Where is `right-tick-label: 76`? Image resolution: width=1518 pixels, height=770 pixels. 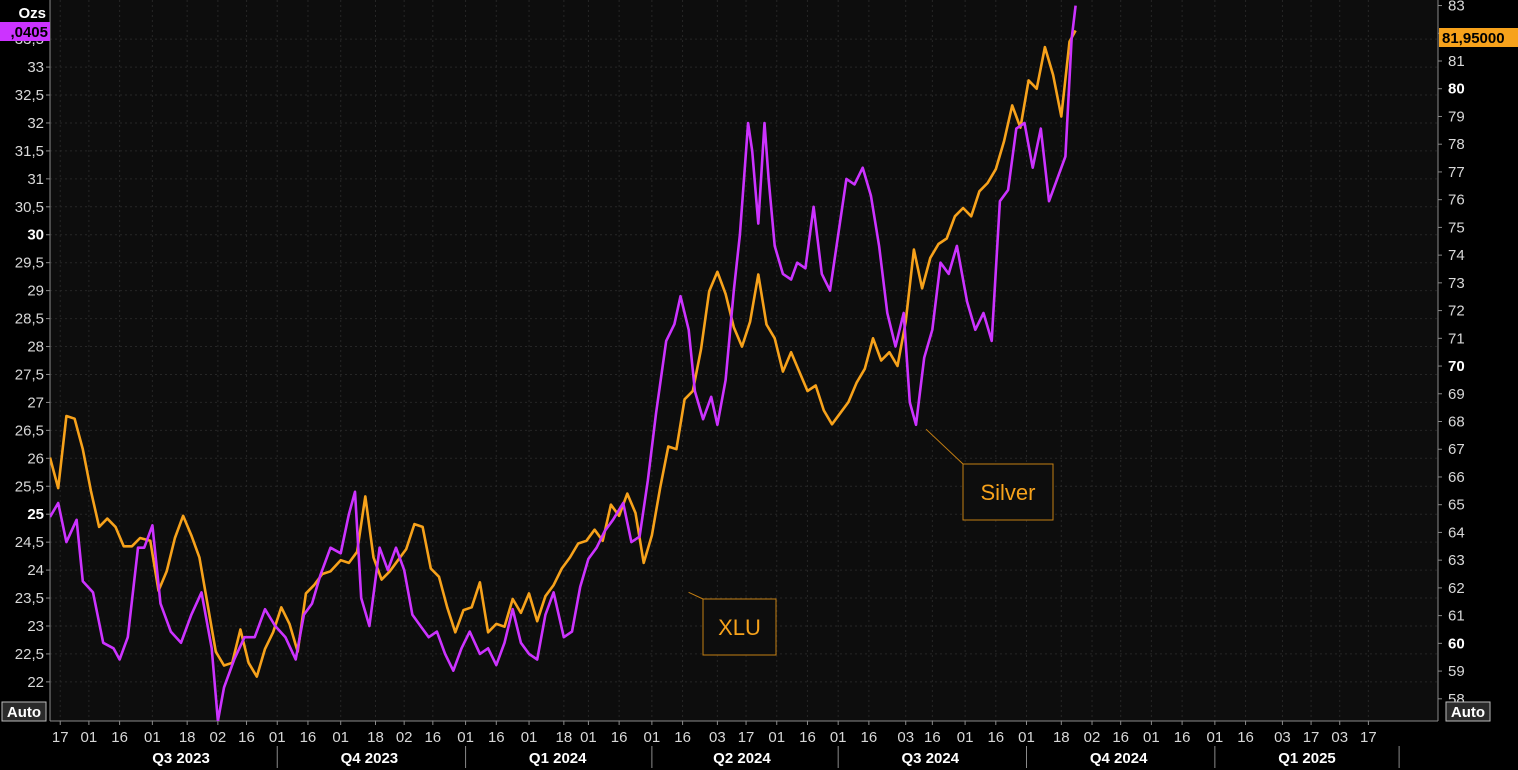
right-tick-label: 76 is located at coordinates (1456, 200).